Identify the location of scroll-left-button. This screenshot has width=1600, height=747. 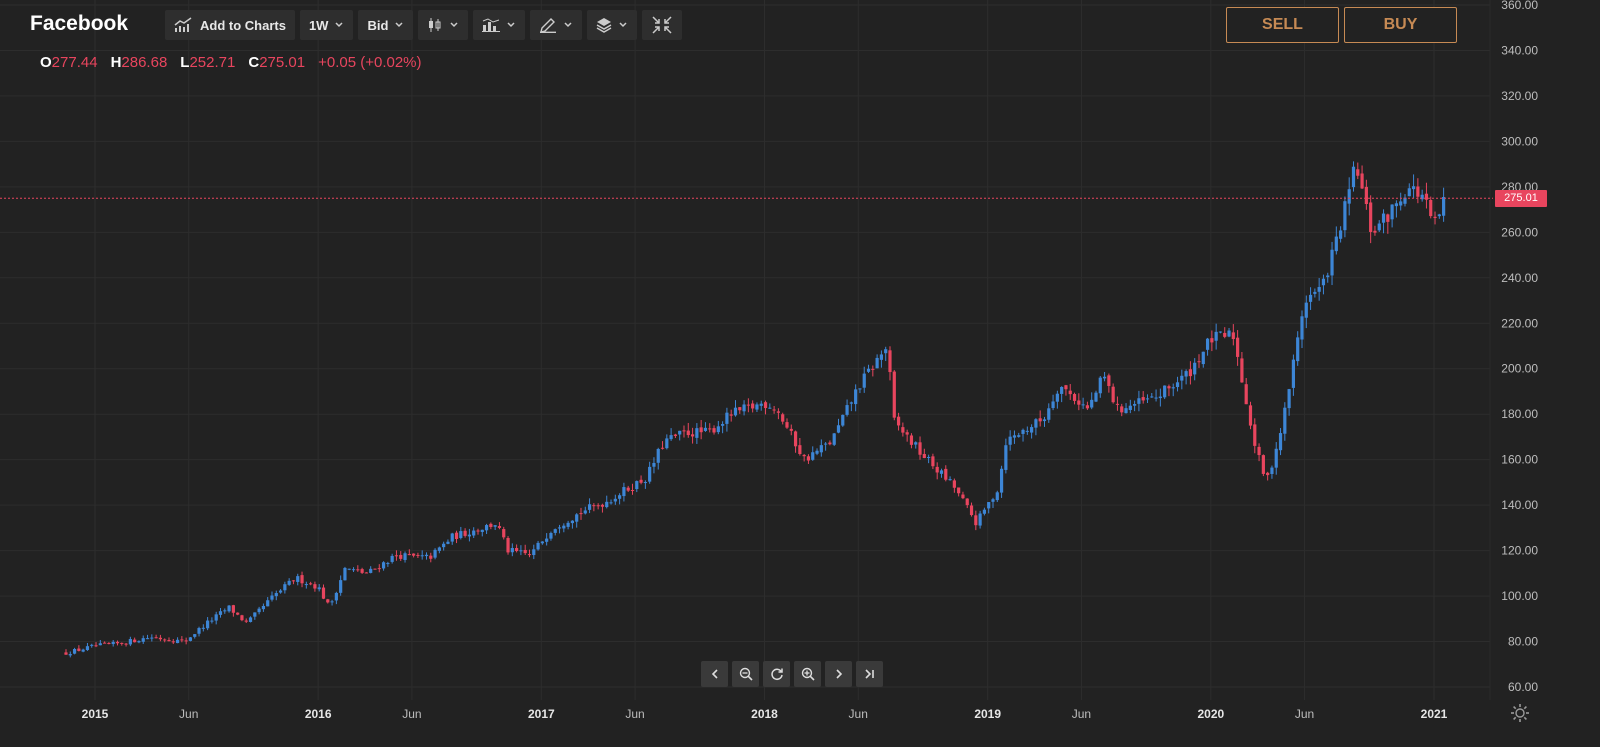
(714, 674).